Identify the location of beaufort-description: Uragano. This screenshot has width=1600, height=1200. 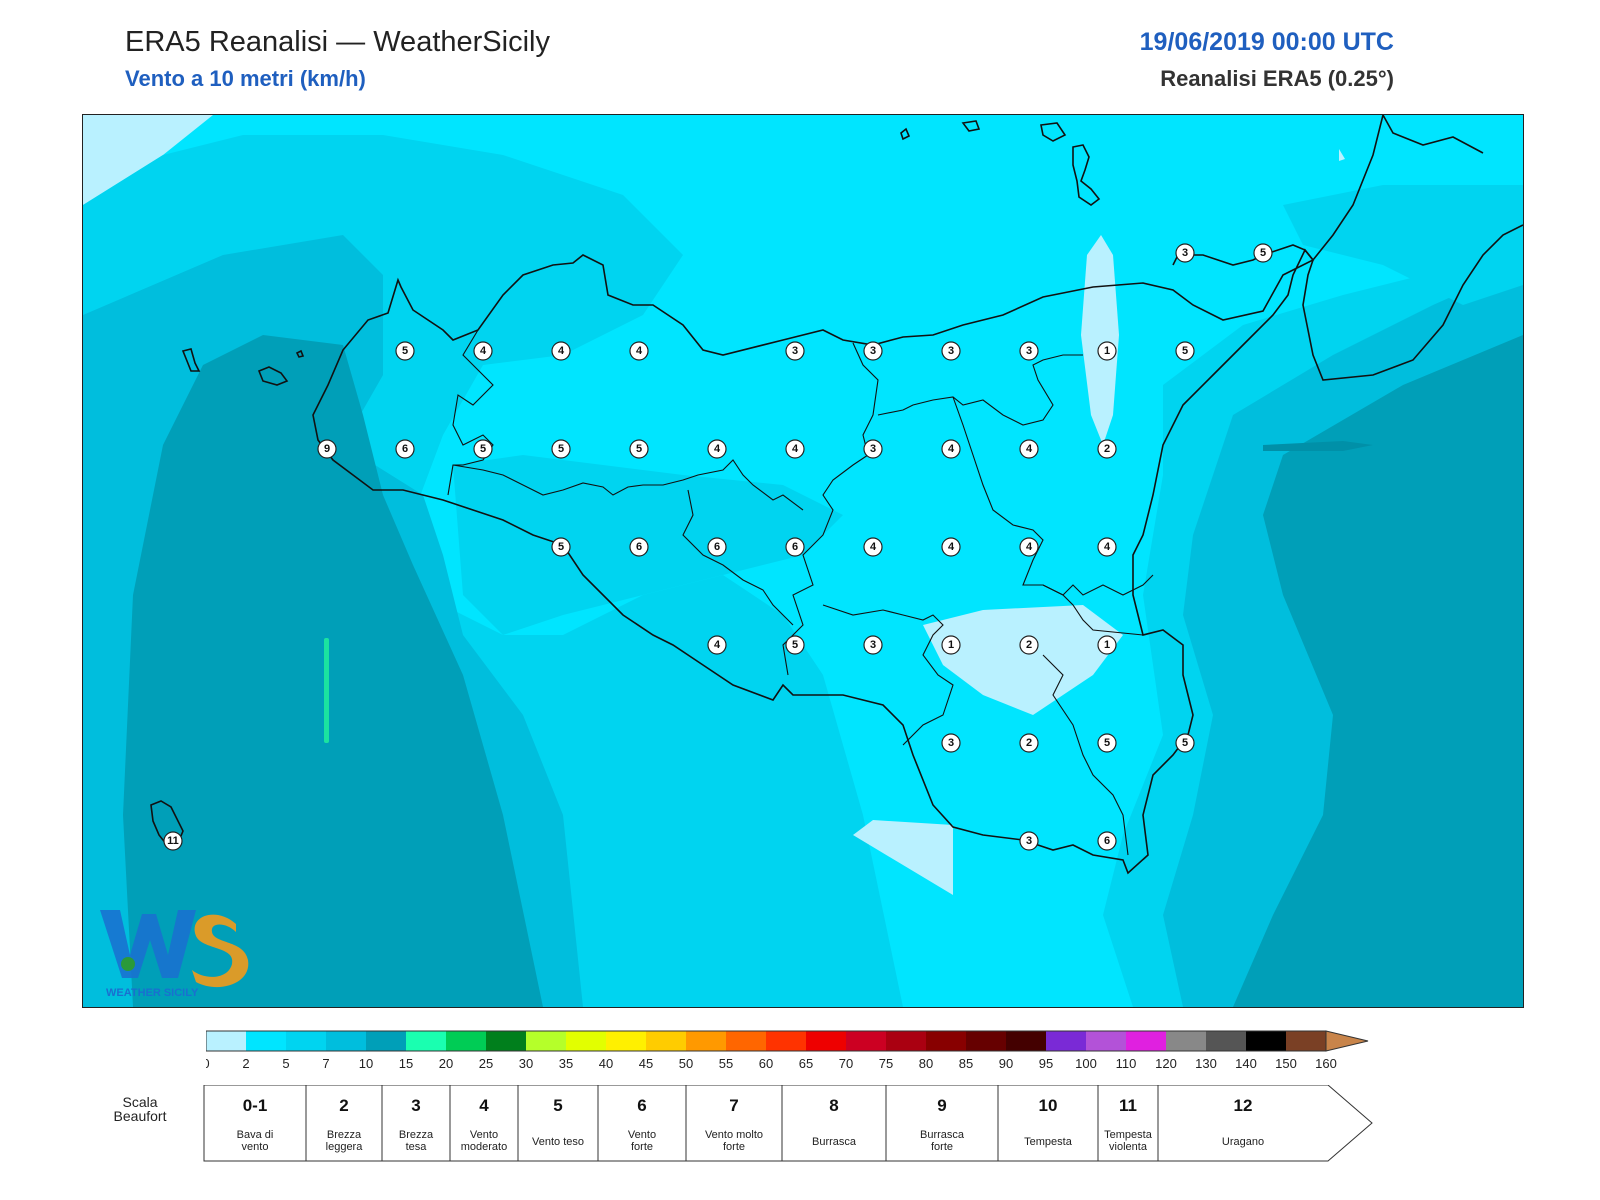
(1243, 1142).